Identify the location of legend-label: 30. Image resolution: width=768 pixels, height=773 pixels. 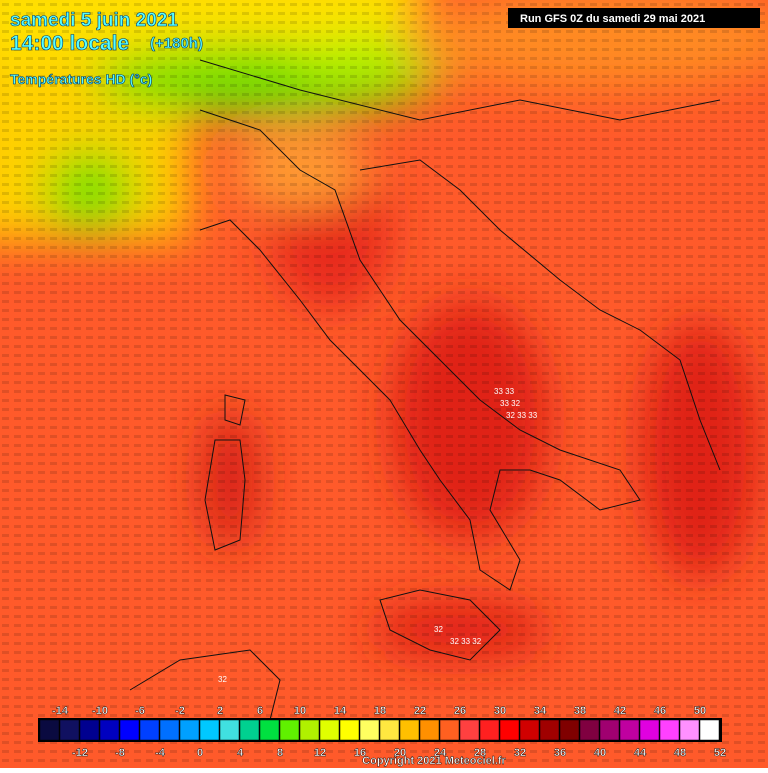
(500, 711).